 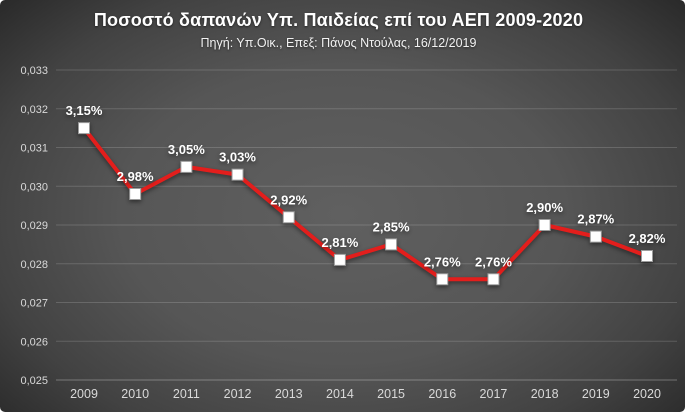 What do you see at coordinates (34, 304) in the screenshot?
I see `y-tick-label: 0,027` at bounding box center [34, 304].